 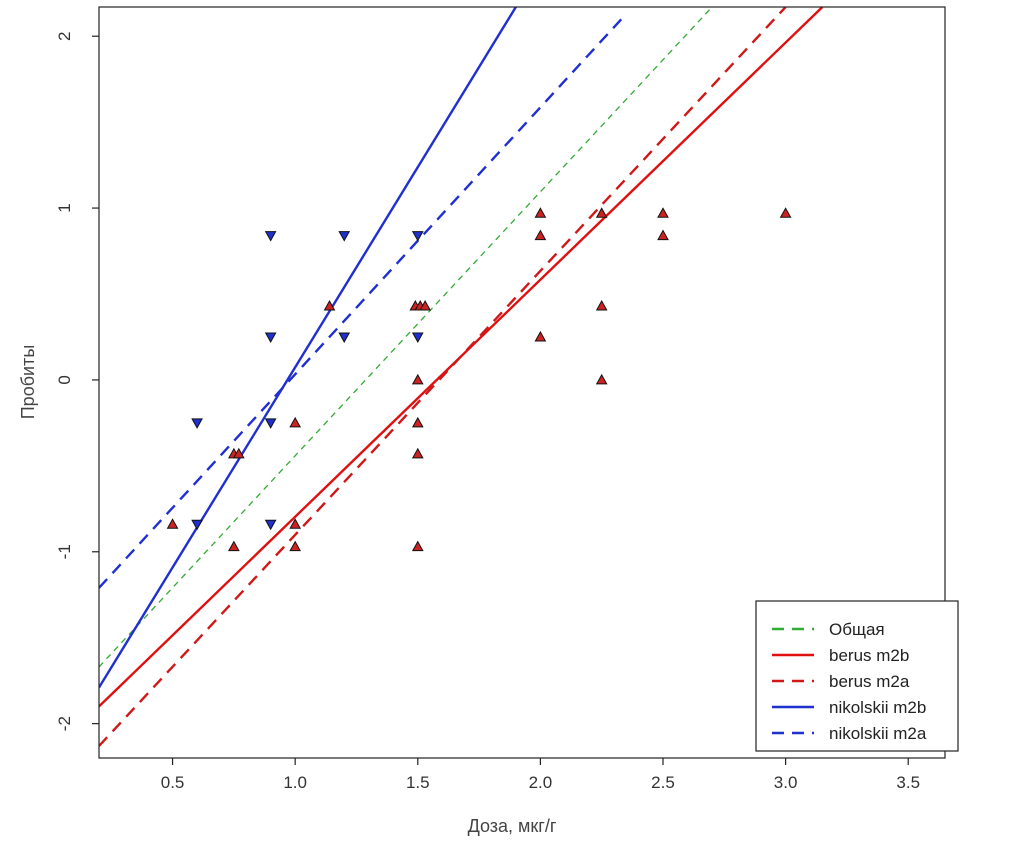 What do you see at coordinates (869, 681) in the screenshot?
I see `legend-label: berus m2a` at bounding box center [869, 681].